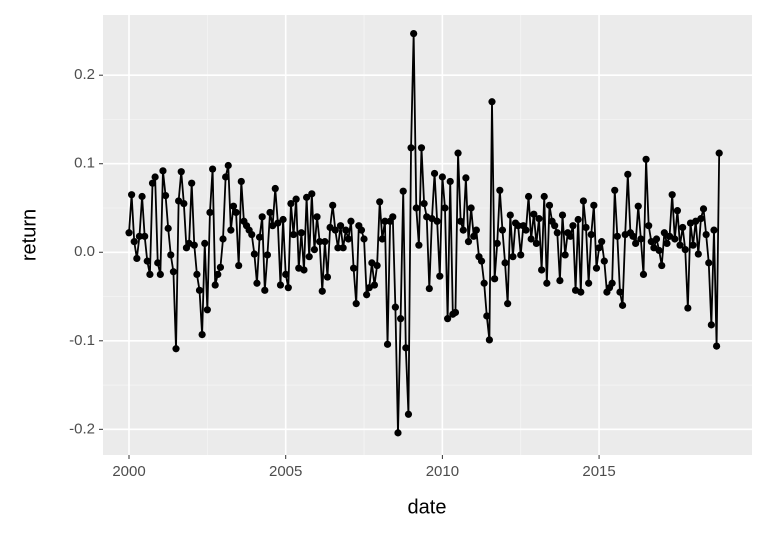  I want to click on x-tick-label: 2015, so click(598, 471).